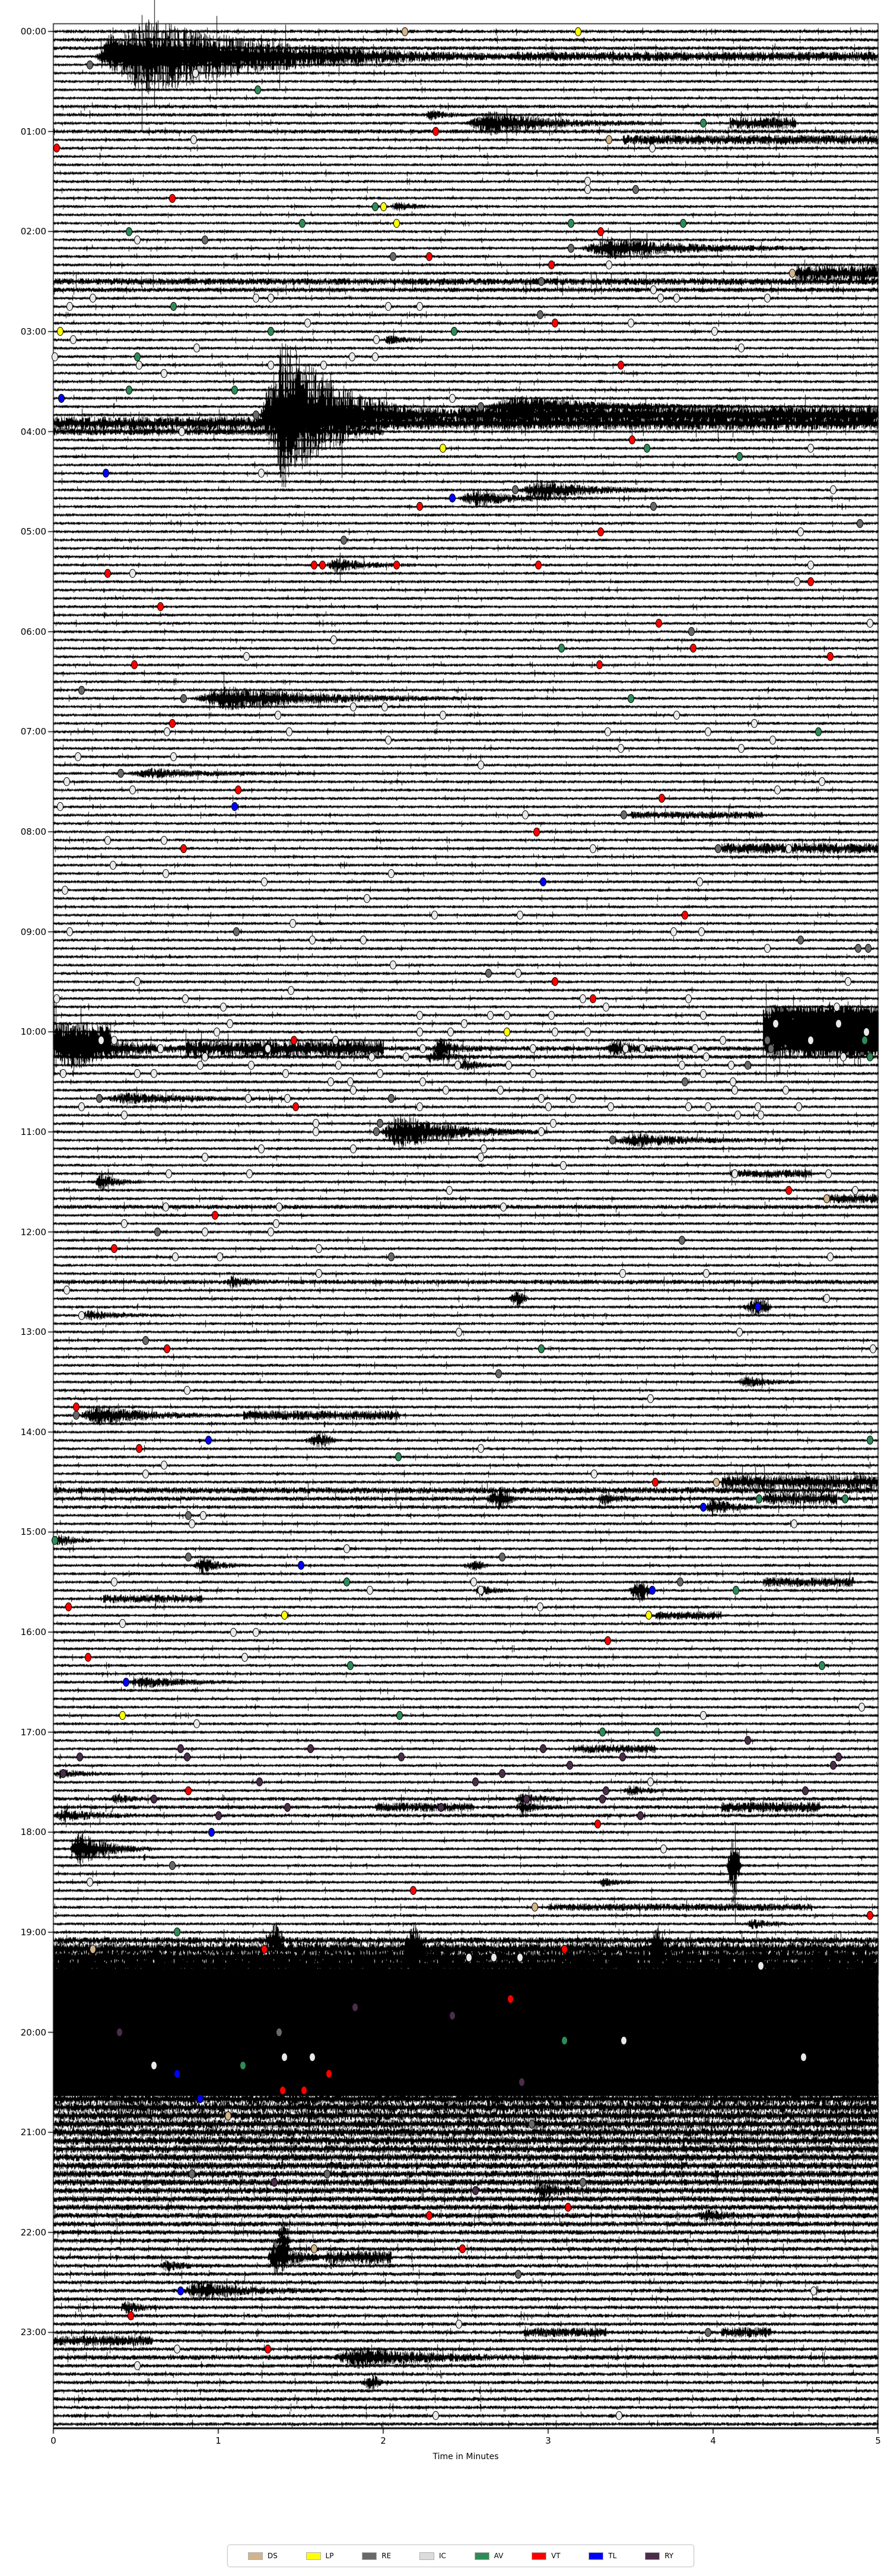 The height and width of the screenshot is (2576, 881). Describe the element at coordinates (442, 448) in the screenshot. I see `event-marker-lp` at that location.